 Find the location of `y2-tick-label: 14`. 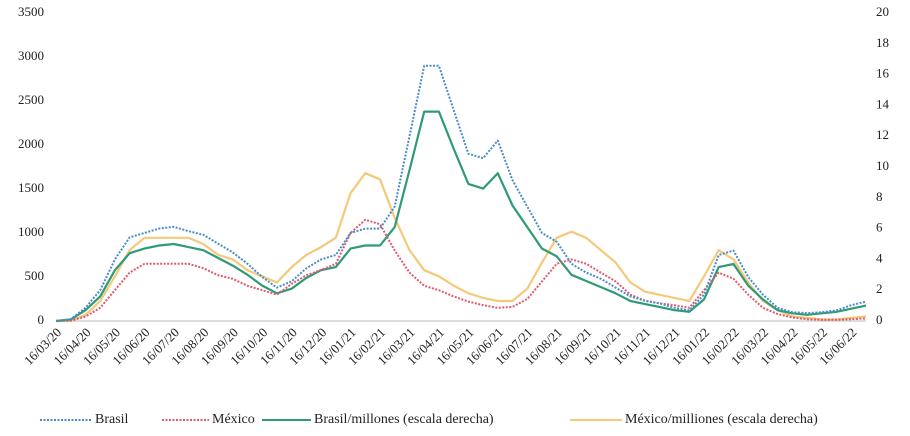

y2-tick-label: 14 is located at coordinates (883, 103).